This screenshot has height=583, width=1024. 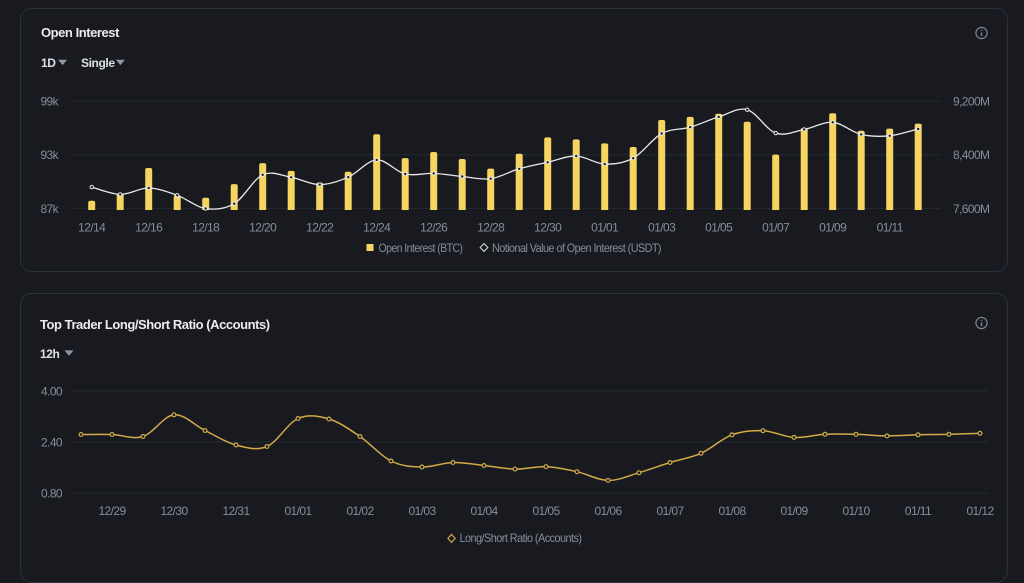 What do you see at coordinates (971, 155) in the screenshot?
I see `svg-text: 8,400M` at bounding box center [971, 155].